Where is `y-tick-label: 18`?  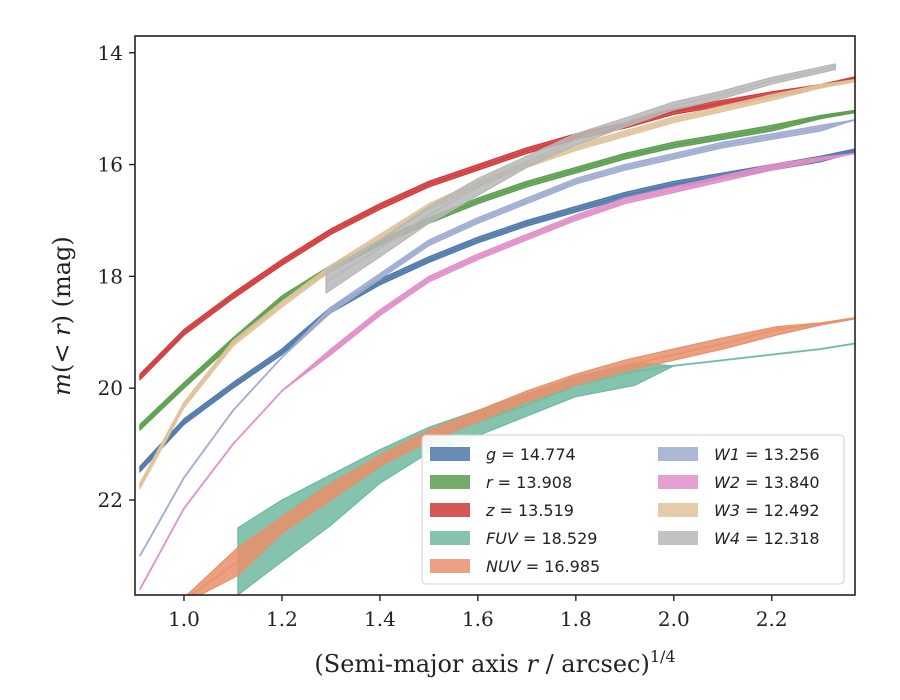 y-tick-label: 18 is located at coordinates (110, 276).